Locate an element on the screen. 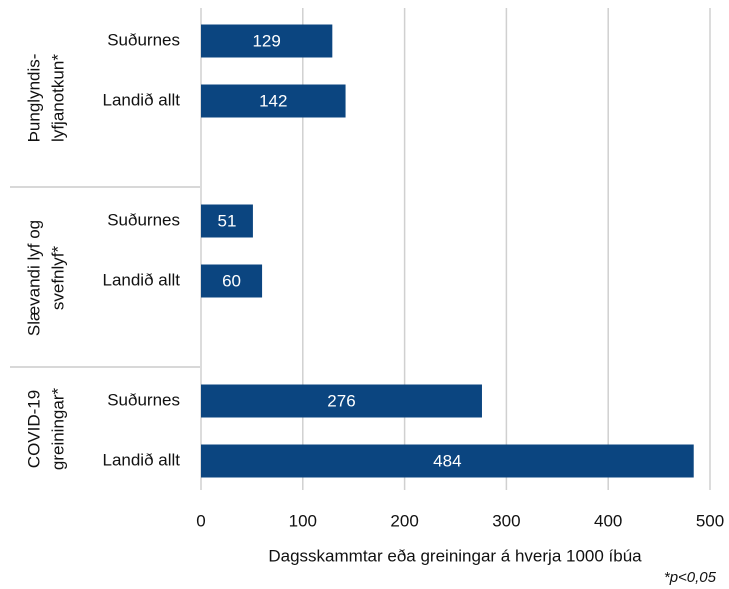 The width and height of the screenshot is (729, 589). group-label: COVID-19 is located at coordinates (33, 429).